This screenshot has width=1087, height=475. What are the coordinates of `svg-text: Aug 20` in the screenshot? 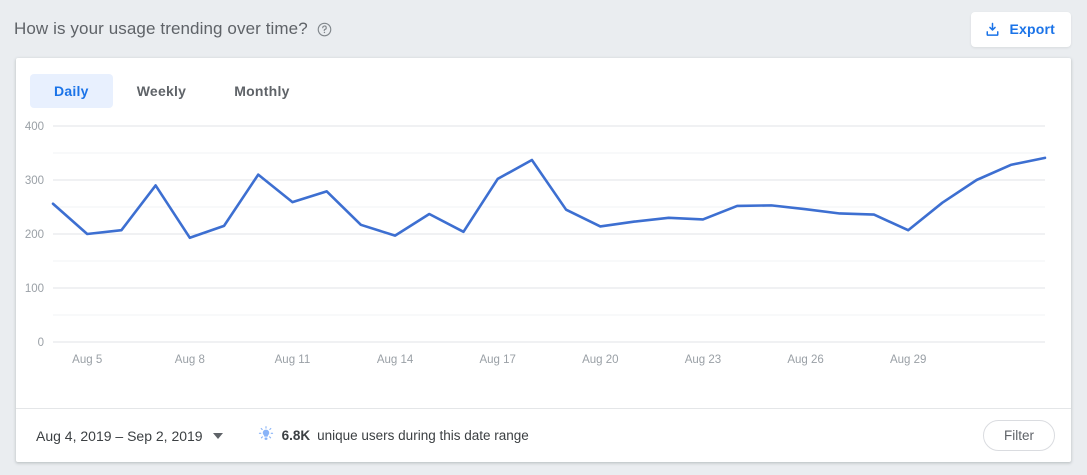 It's located at (600, 360).